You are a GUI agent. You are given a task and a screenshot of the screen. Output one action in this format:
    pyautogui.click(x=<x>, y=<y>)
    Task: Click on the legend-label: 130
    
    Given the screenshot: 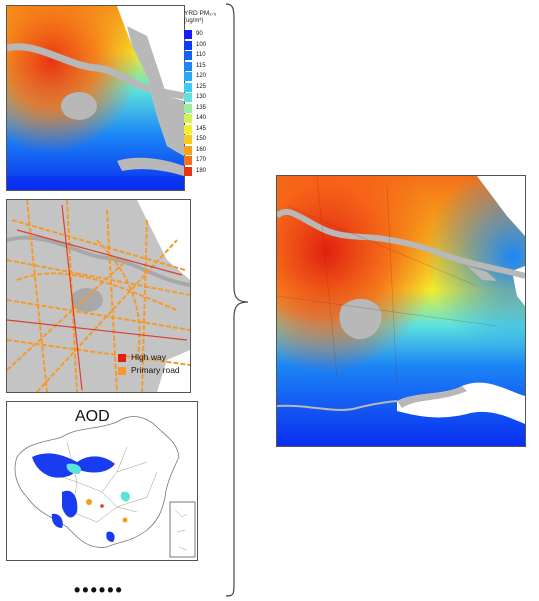 What is the action you would take?
    pyautogui.click(x=201, y=97)
    